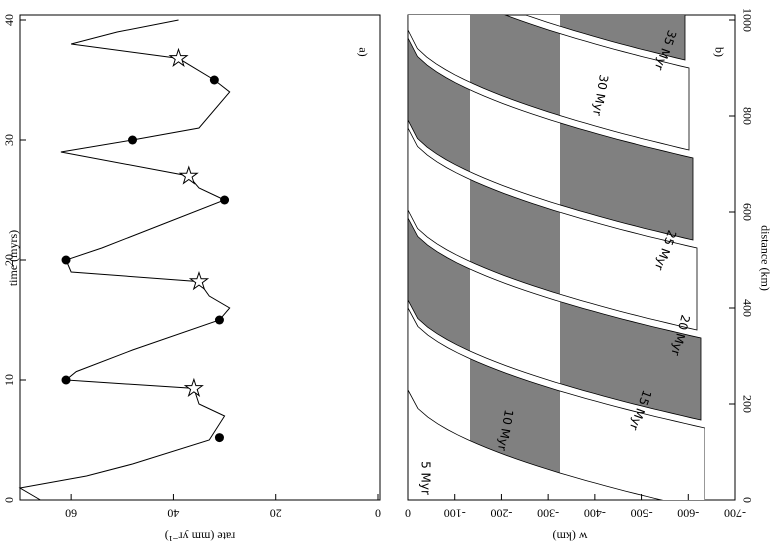 Image resolution: width=771 pixels, height=550 pixels. What do you see at coordinates (570, 536) in the screenshot?
I see `y-axis-label: w (km)` at bounding box center [570, 536].